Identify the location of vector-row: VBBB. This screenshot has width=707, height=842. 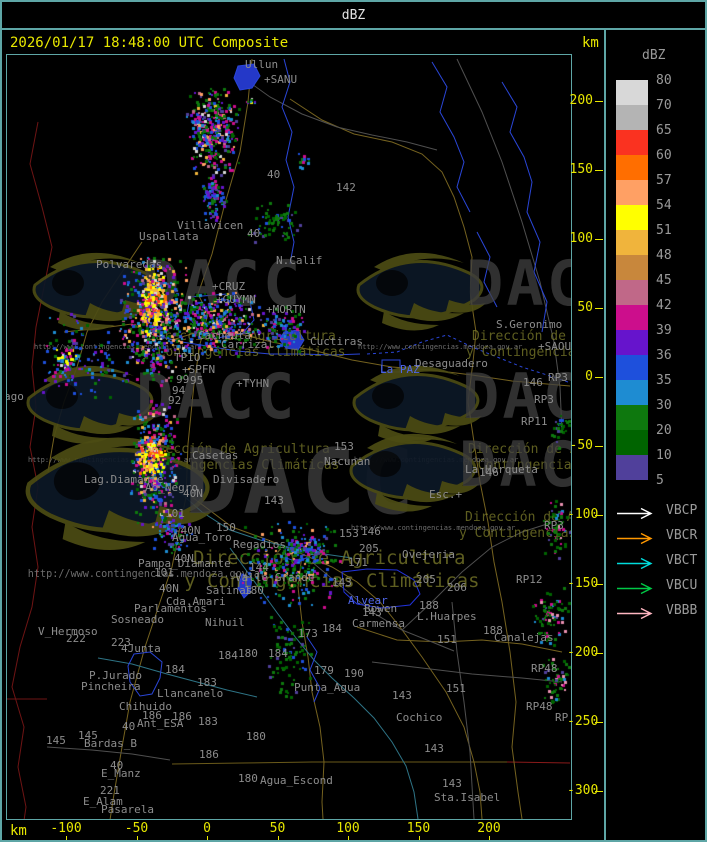
(660, 611).